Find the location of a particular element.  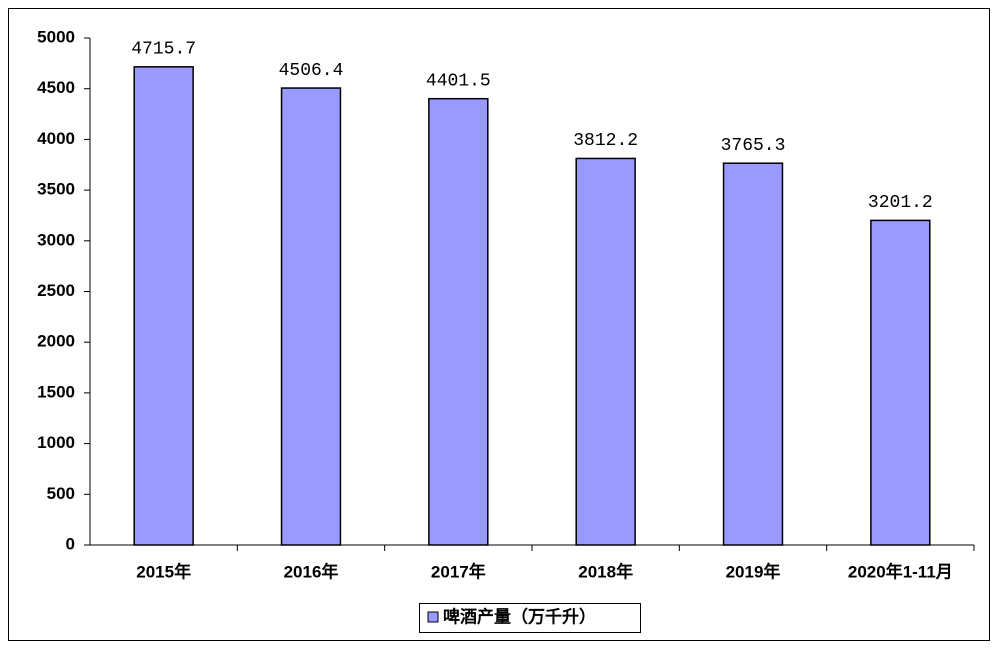

y-tick-label: 2500 is located at coordinates (56, 290).